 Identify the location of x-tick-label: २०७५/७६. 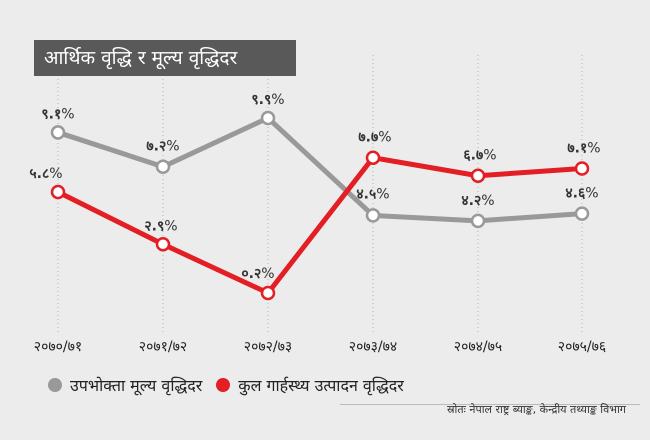
(582, 347).